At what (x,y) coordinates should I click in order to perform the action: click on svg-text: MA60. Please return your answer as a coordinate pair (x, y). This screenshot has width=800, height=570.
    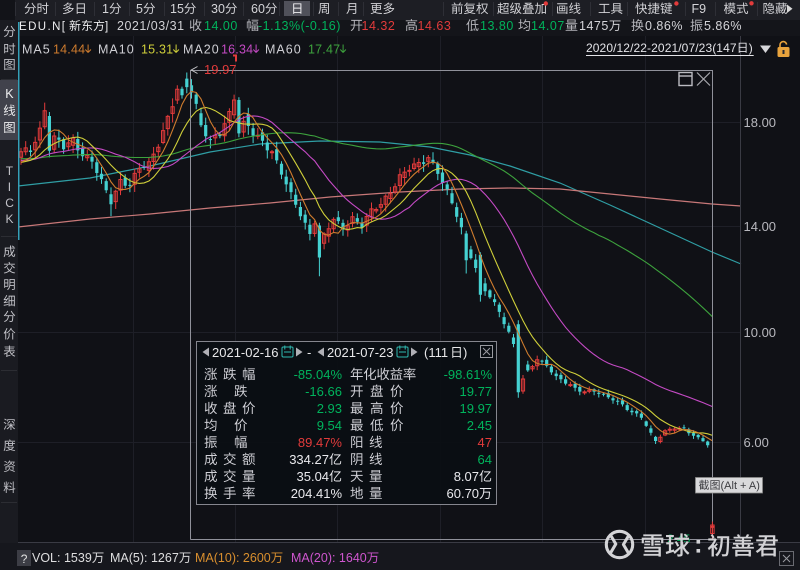
    Looking at the image, I should click on (283, 50).